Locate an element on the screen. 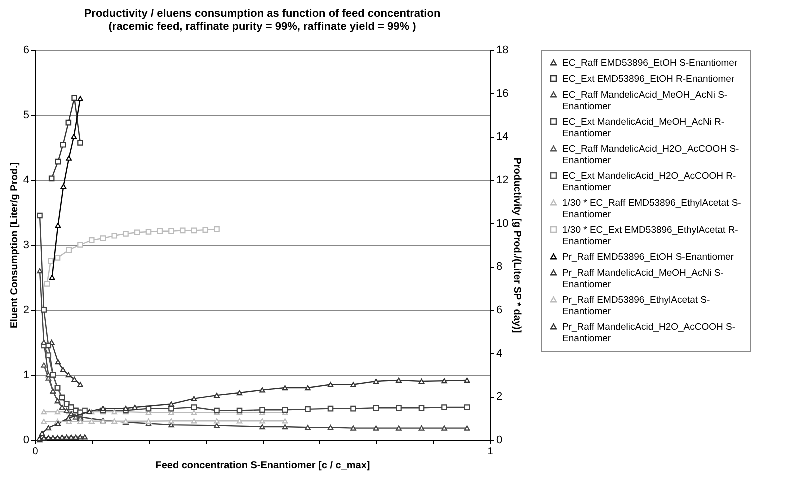  chart-title: Productivity / eluens consumption as function of feed concentration is located at coordinates (262, 14).